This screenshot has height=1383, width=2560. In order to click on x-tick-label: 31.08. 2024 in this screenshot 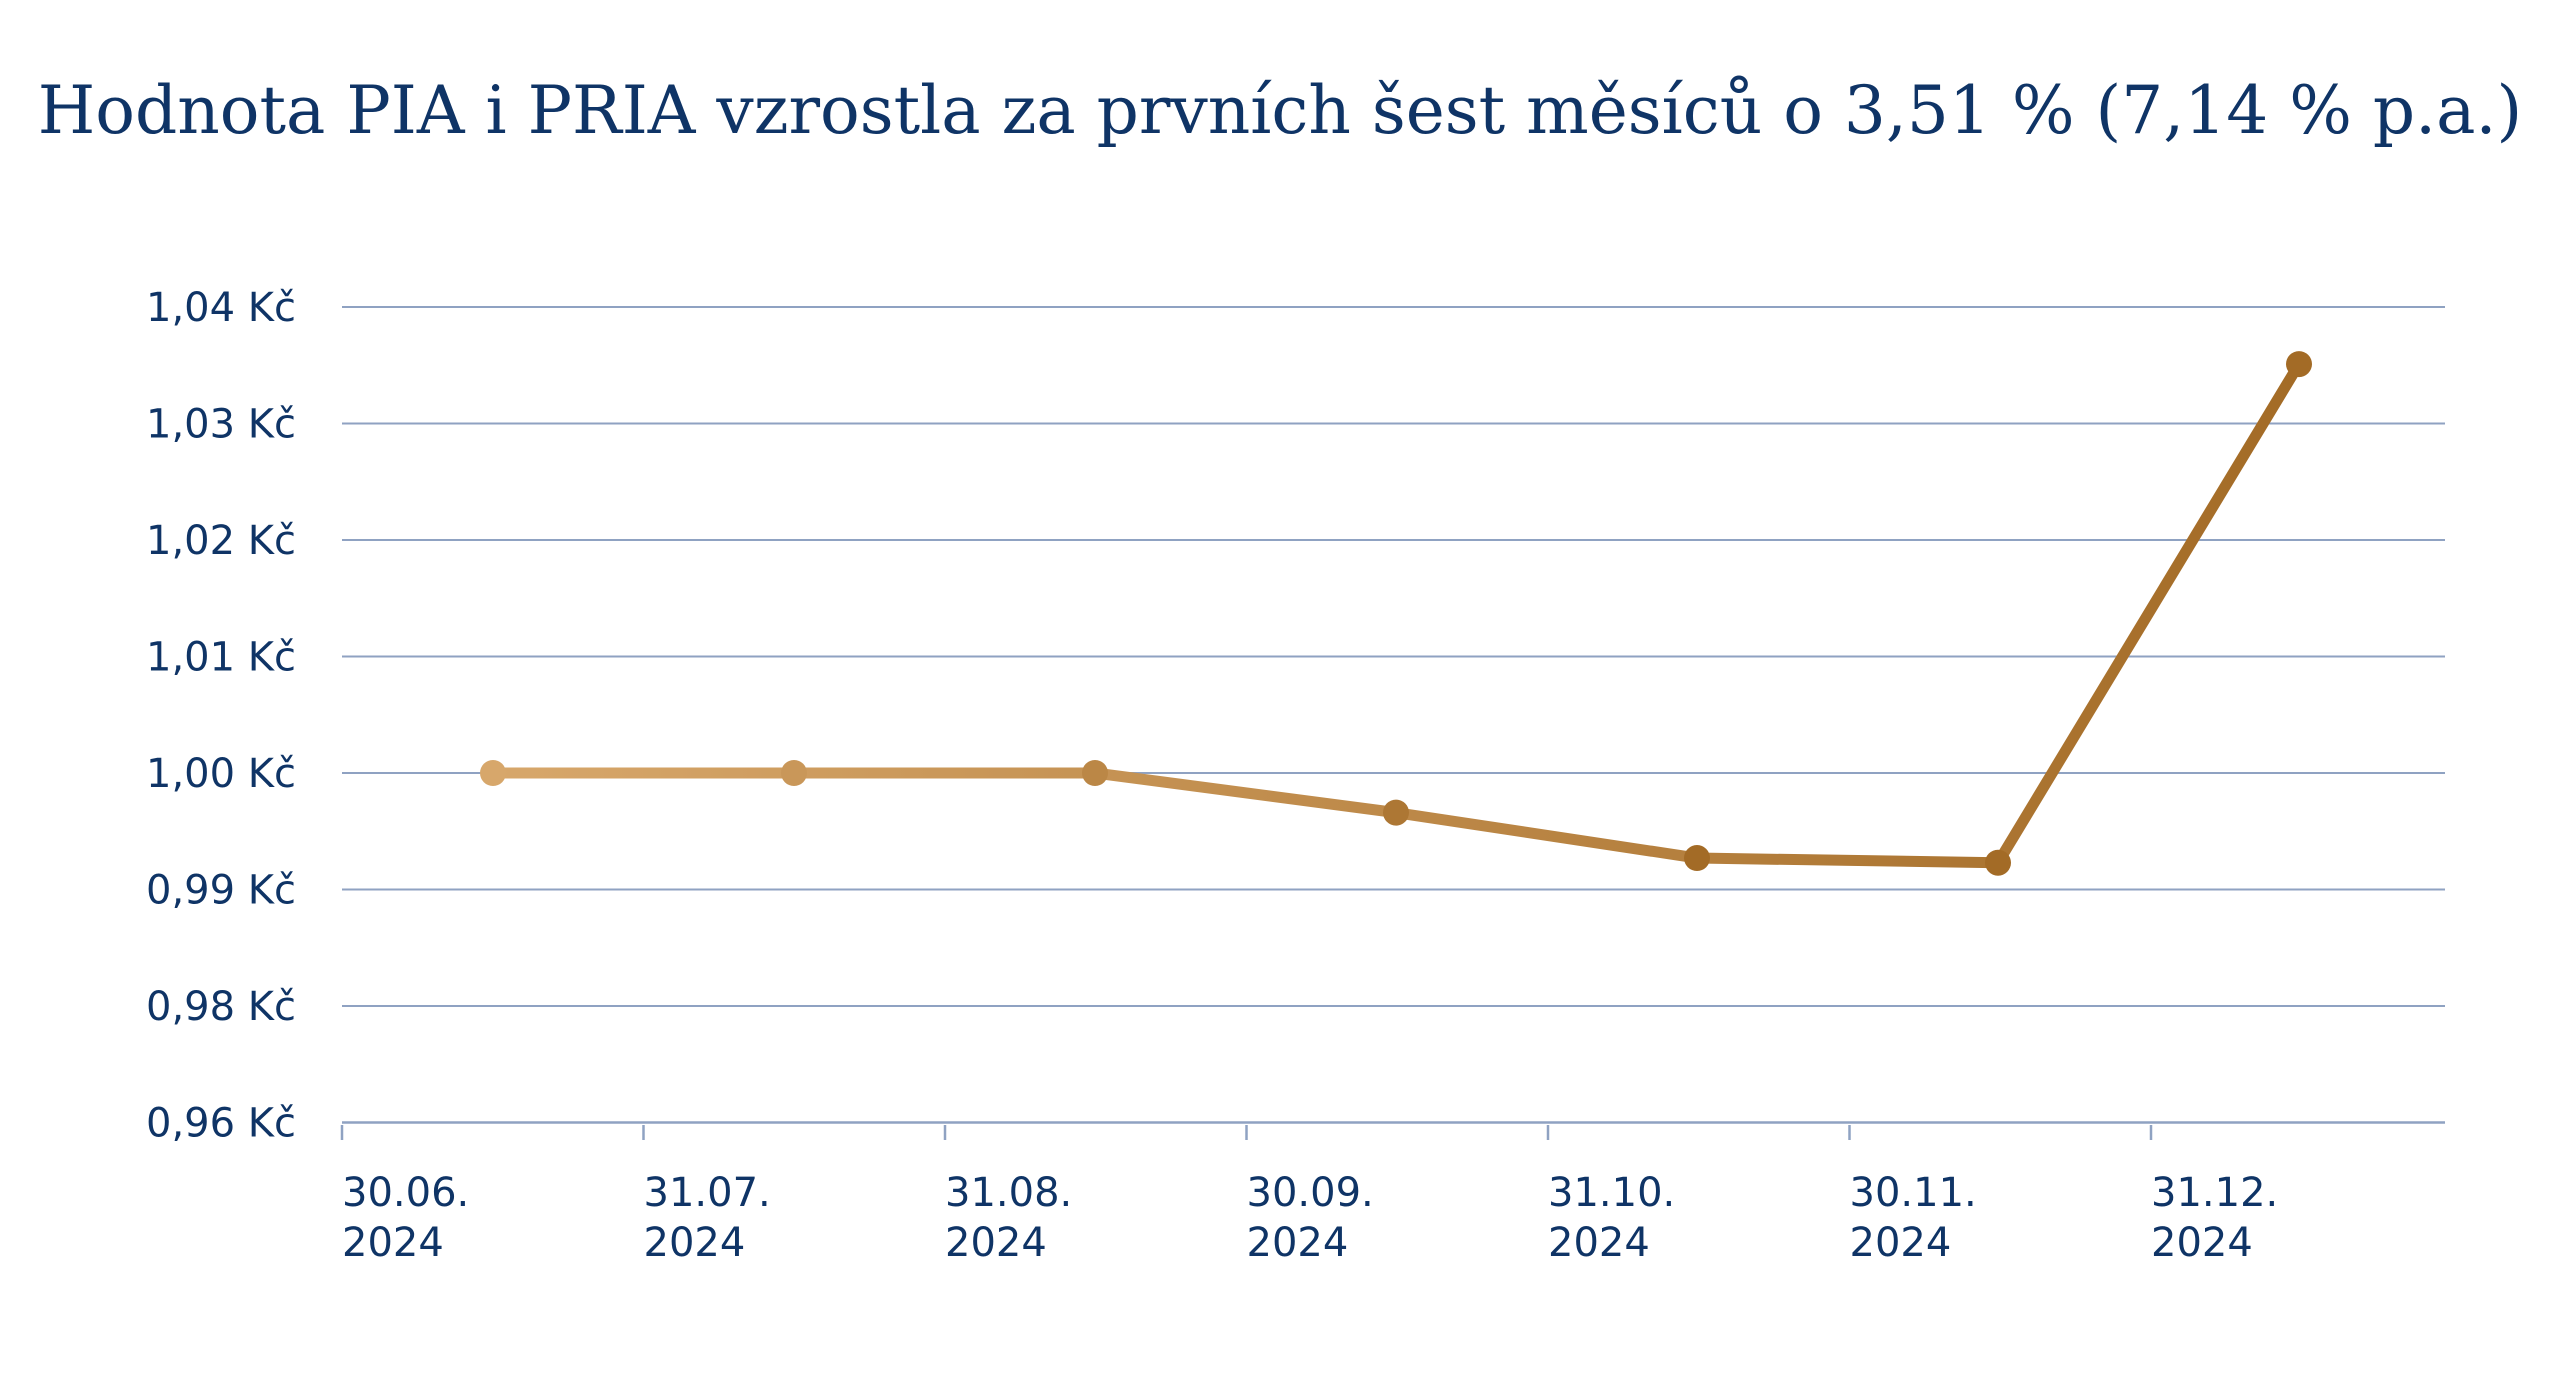, I will do `click(1008, 1218)`.